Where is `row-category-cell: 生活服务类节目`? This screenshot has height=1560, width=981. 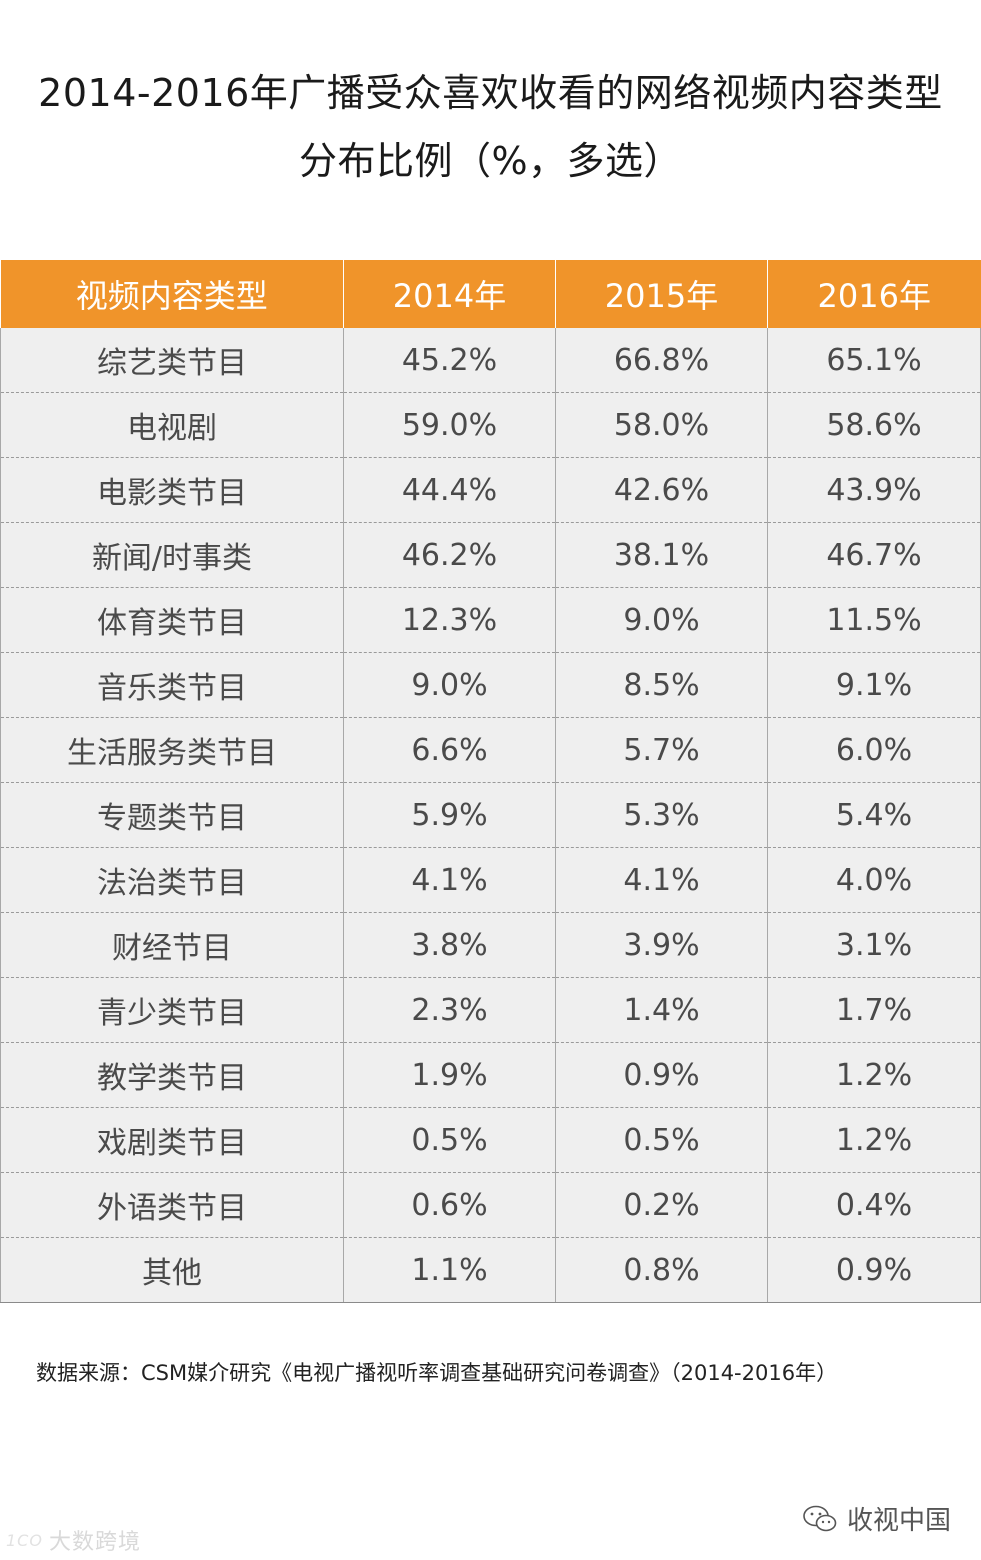 row-category-cell: 生活服务类节目 is located at coordinates (172, 750).